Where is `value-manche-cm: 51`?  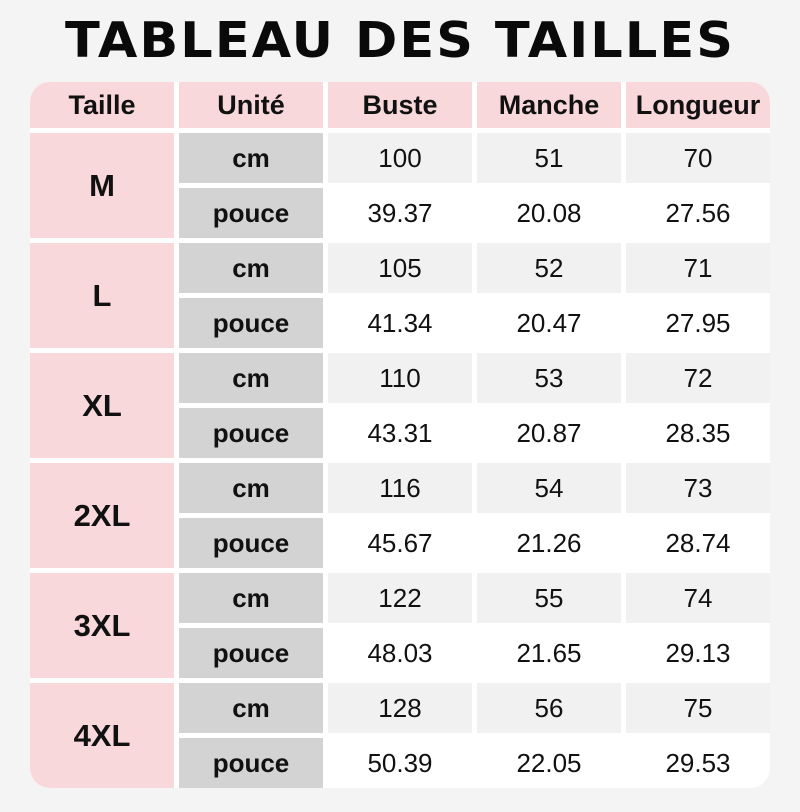
value-manche-cm: 51 is located at coordinates (549, 158).